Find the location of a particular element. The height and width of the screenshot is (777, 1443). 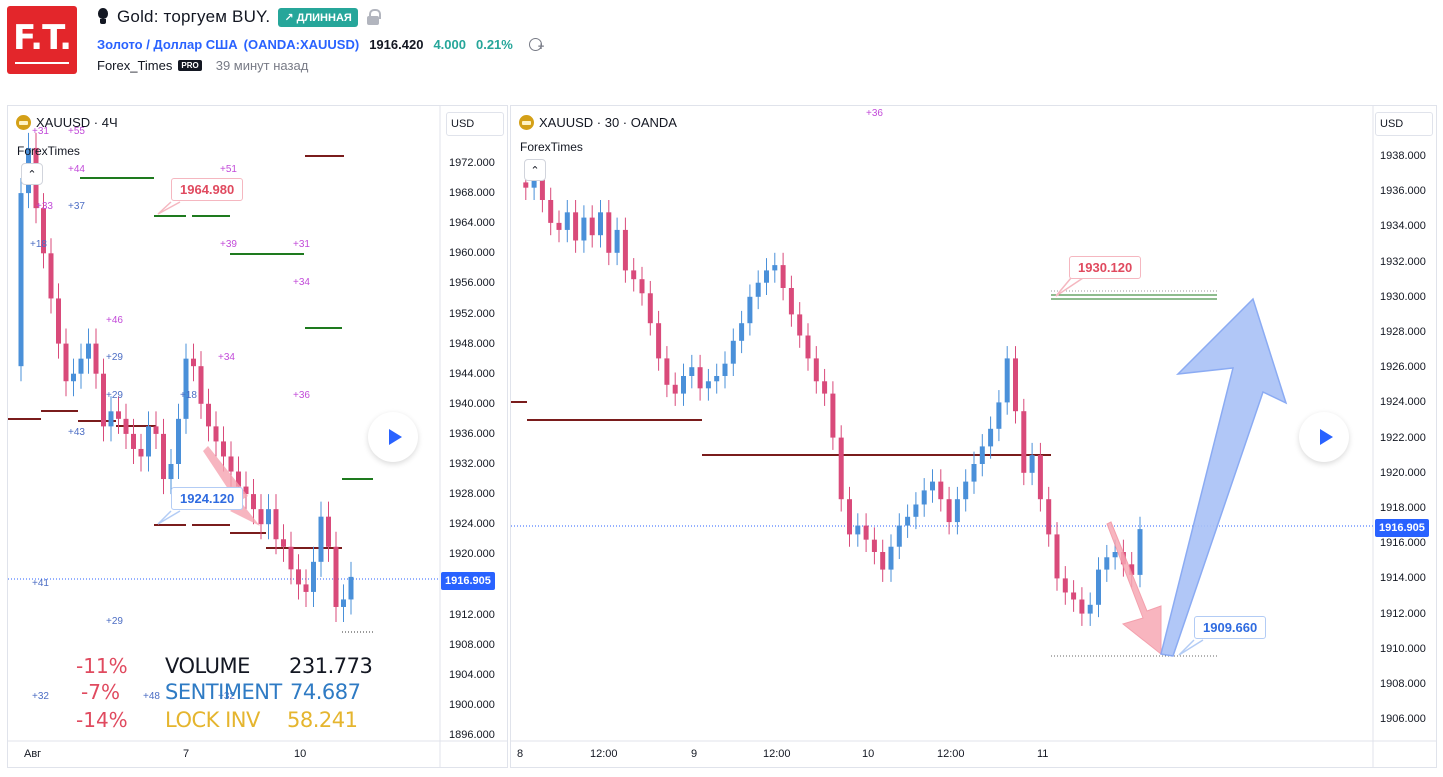

author-name: Forex_Times is located at coordinates (135, 65).